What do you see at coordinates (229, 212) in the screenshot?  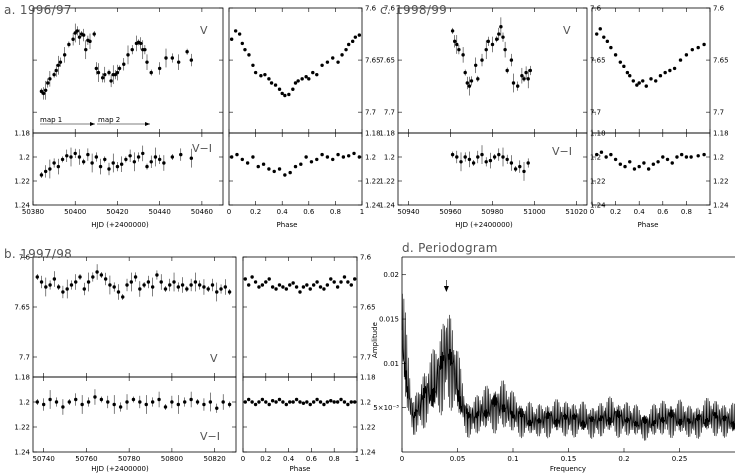 I see `a-vi-phase-xtick-label-0: 0` at bounding box center [229, 212].